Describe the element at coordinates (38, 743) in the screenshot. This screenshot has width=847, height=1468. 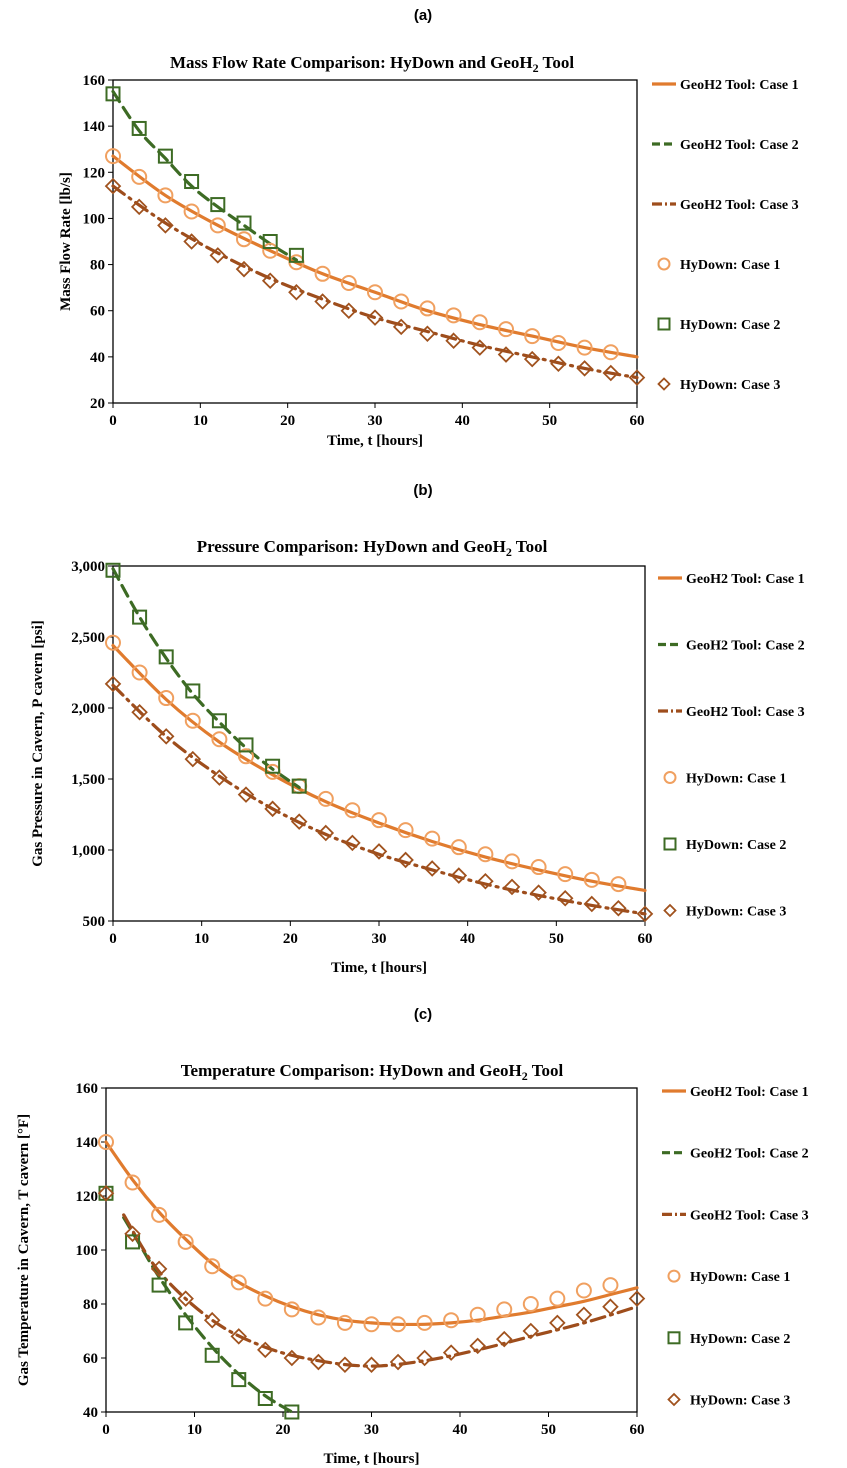
I see `y-axis-label: Gas Pressure in Cavern, P cavern [psi]` at that location.